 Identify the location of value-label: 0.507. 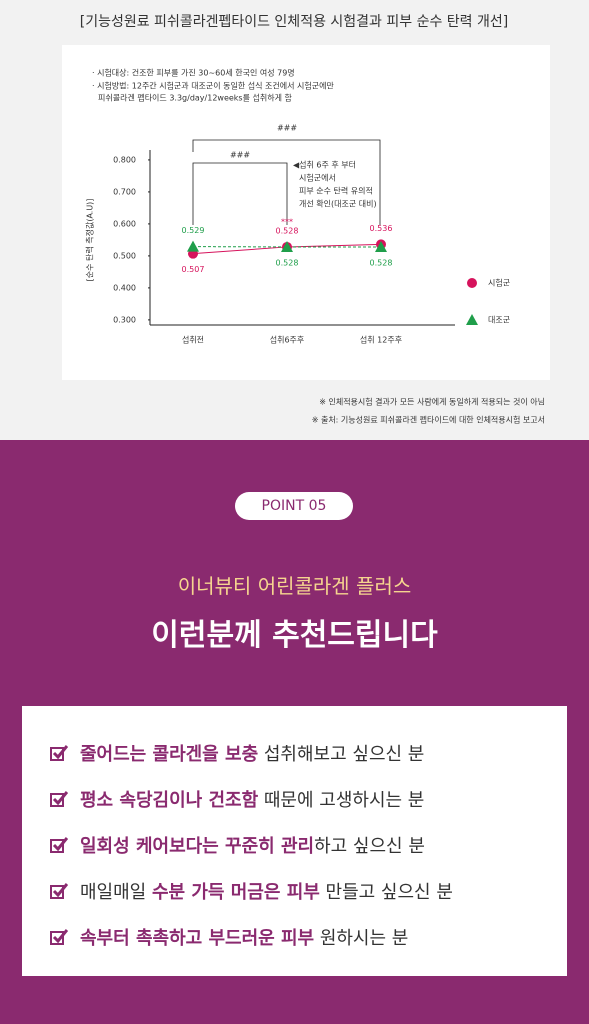
(193, 269).